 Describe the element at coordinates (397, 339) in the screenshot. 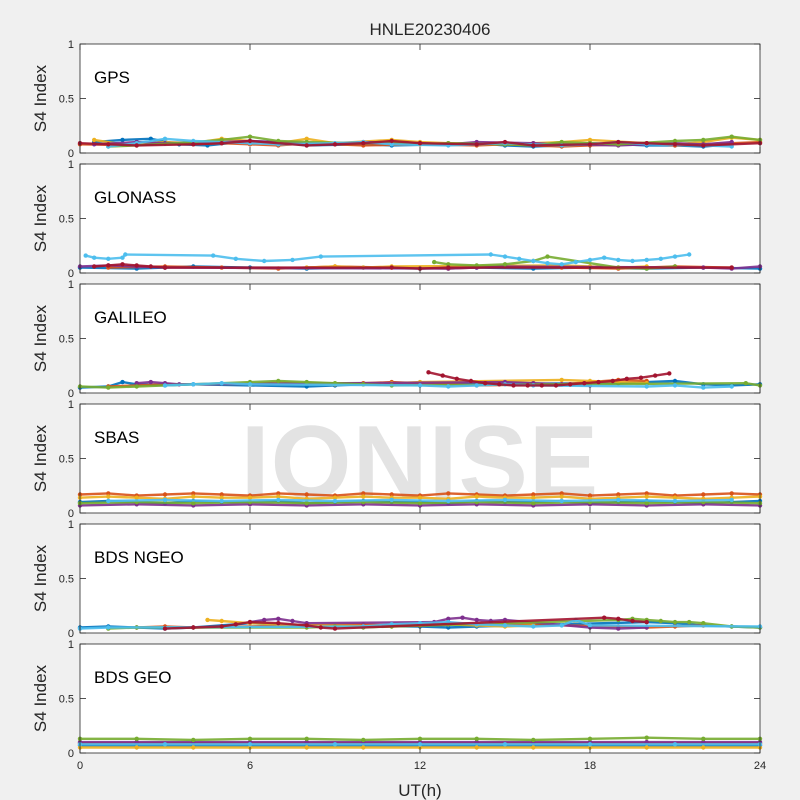

I see `panel-galileo: 0 0.5 1 S4 Index GALILEO` at that location.